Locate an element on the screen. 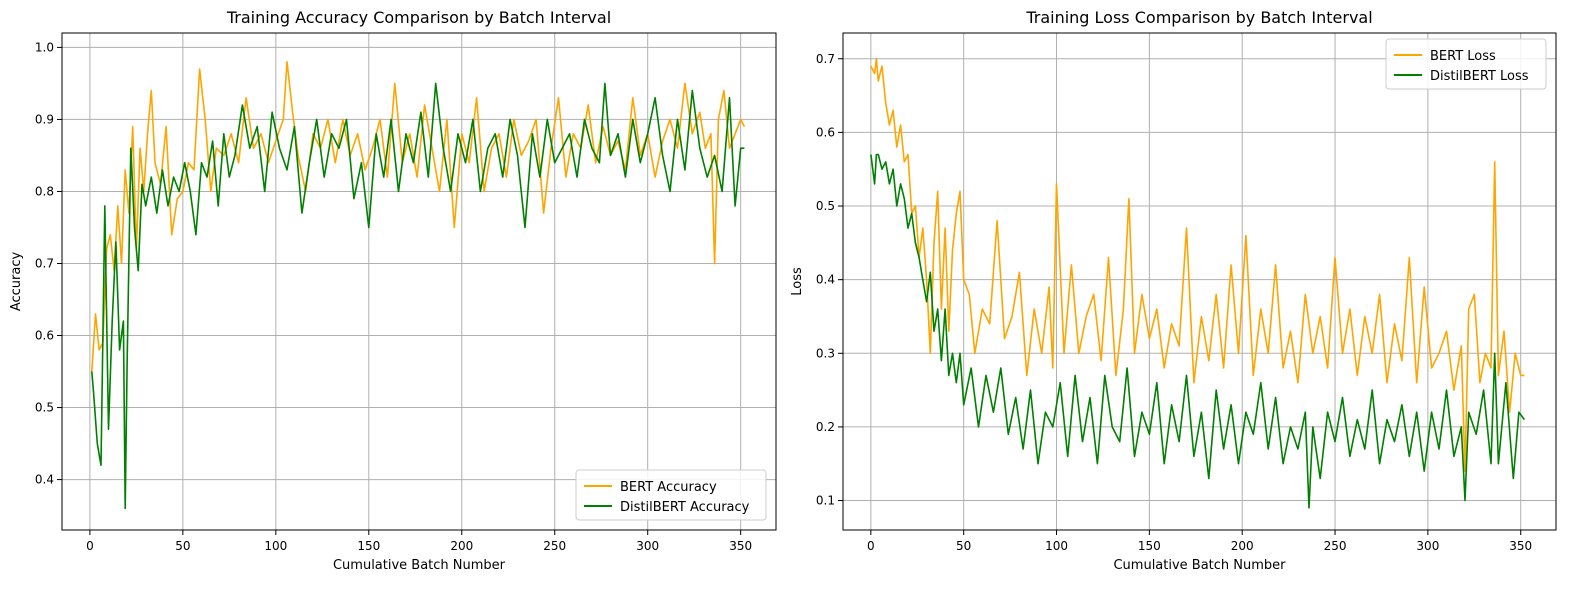  loss-x-tick-label: 0 is located at coordinates (871, 546).